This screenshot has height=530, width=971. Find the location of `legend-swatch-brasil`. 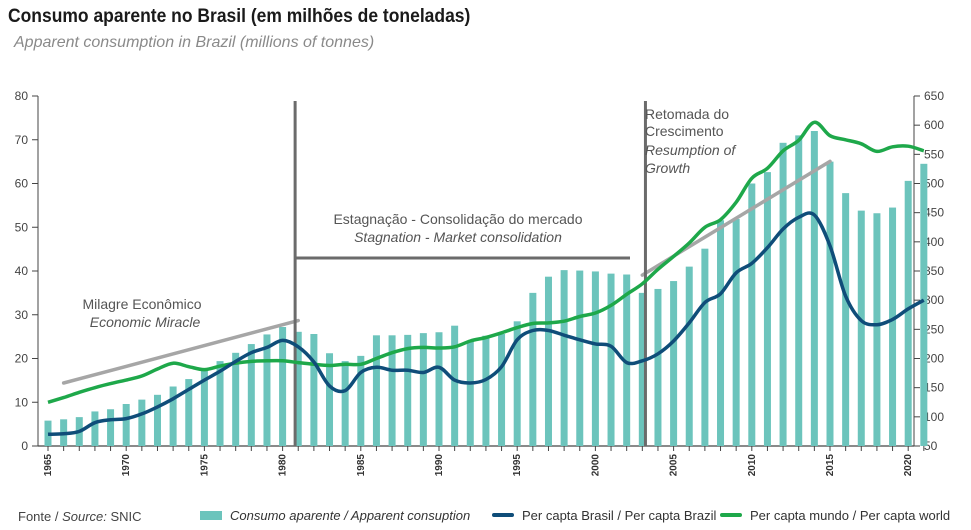

legend-swatch-brasil is located at coordinates (503, 515).